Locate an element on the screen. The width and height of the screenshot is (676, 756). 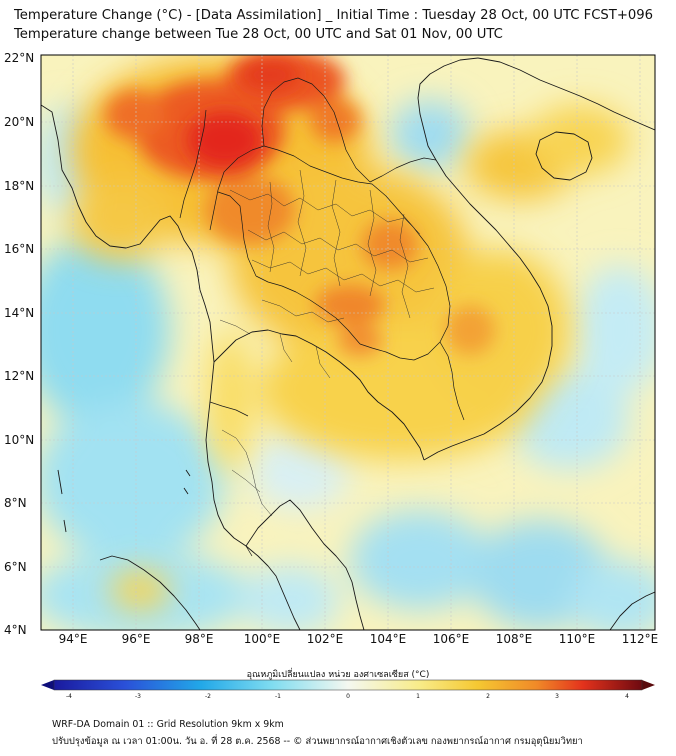
lat-label: 20°N is located at coordinates (19, 122).